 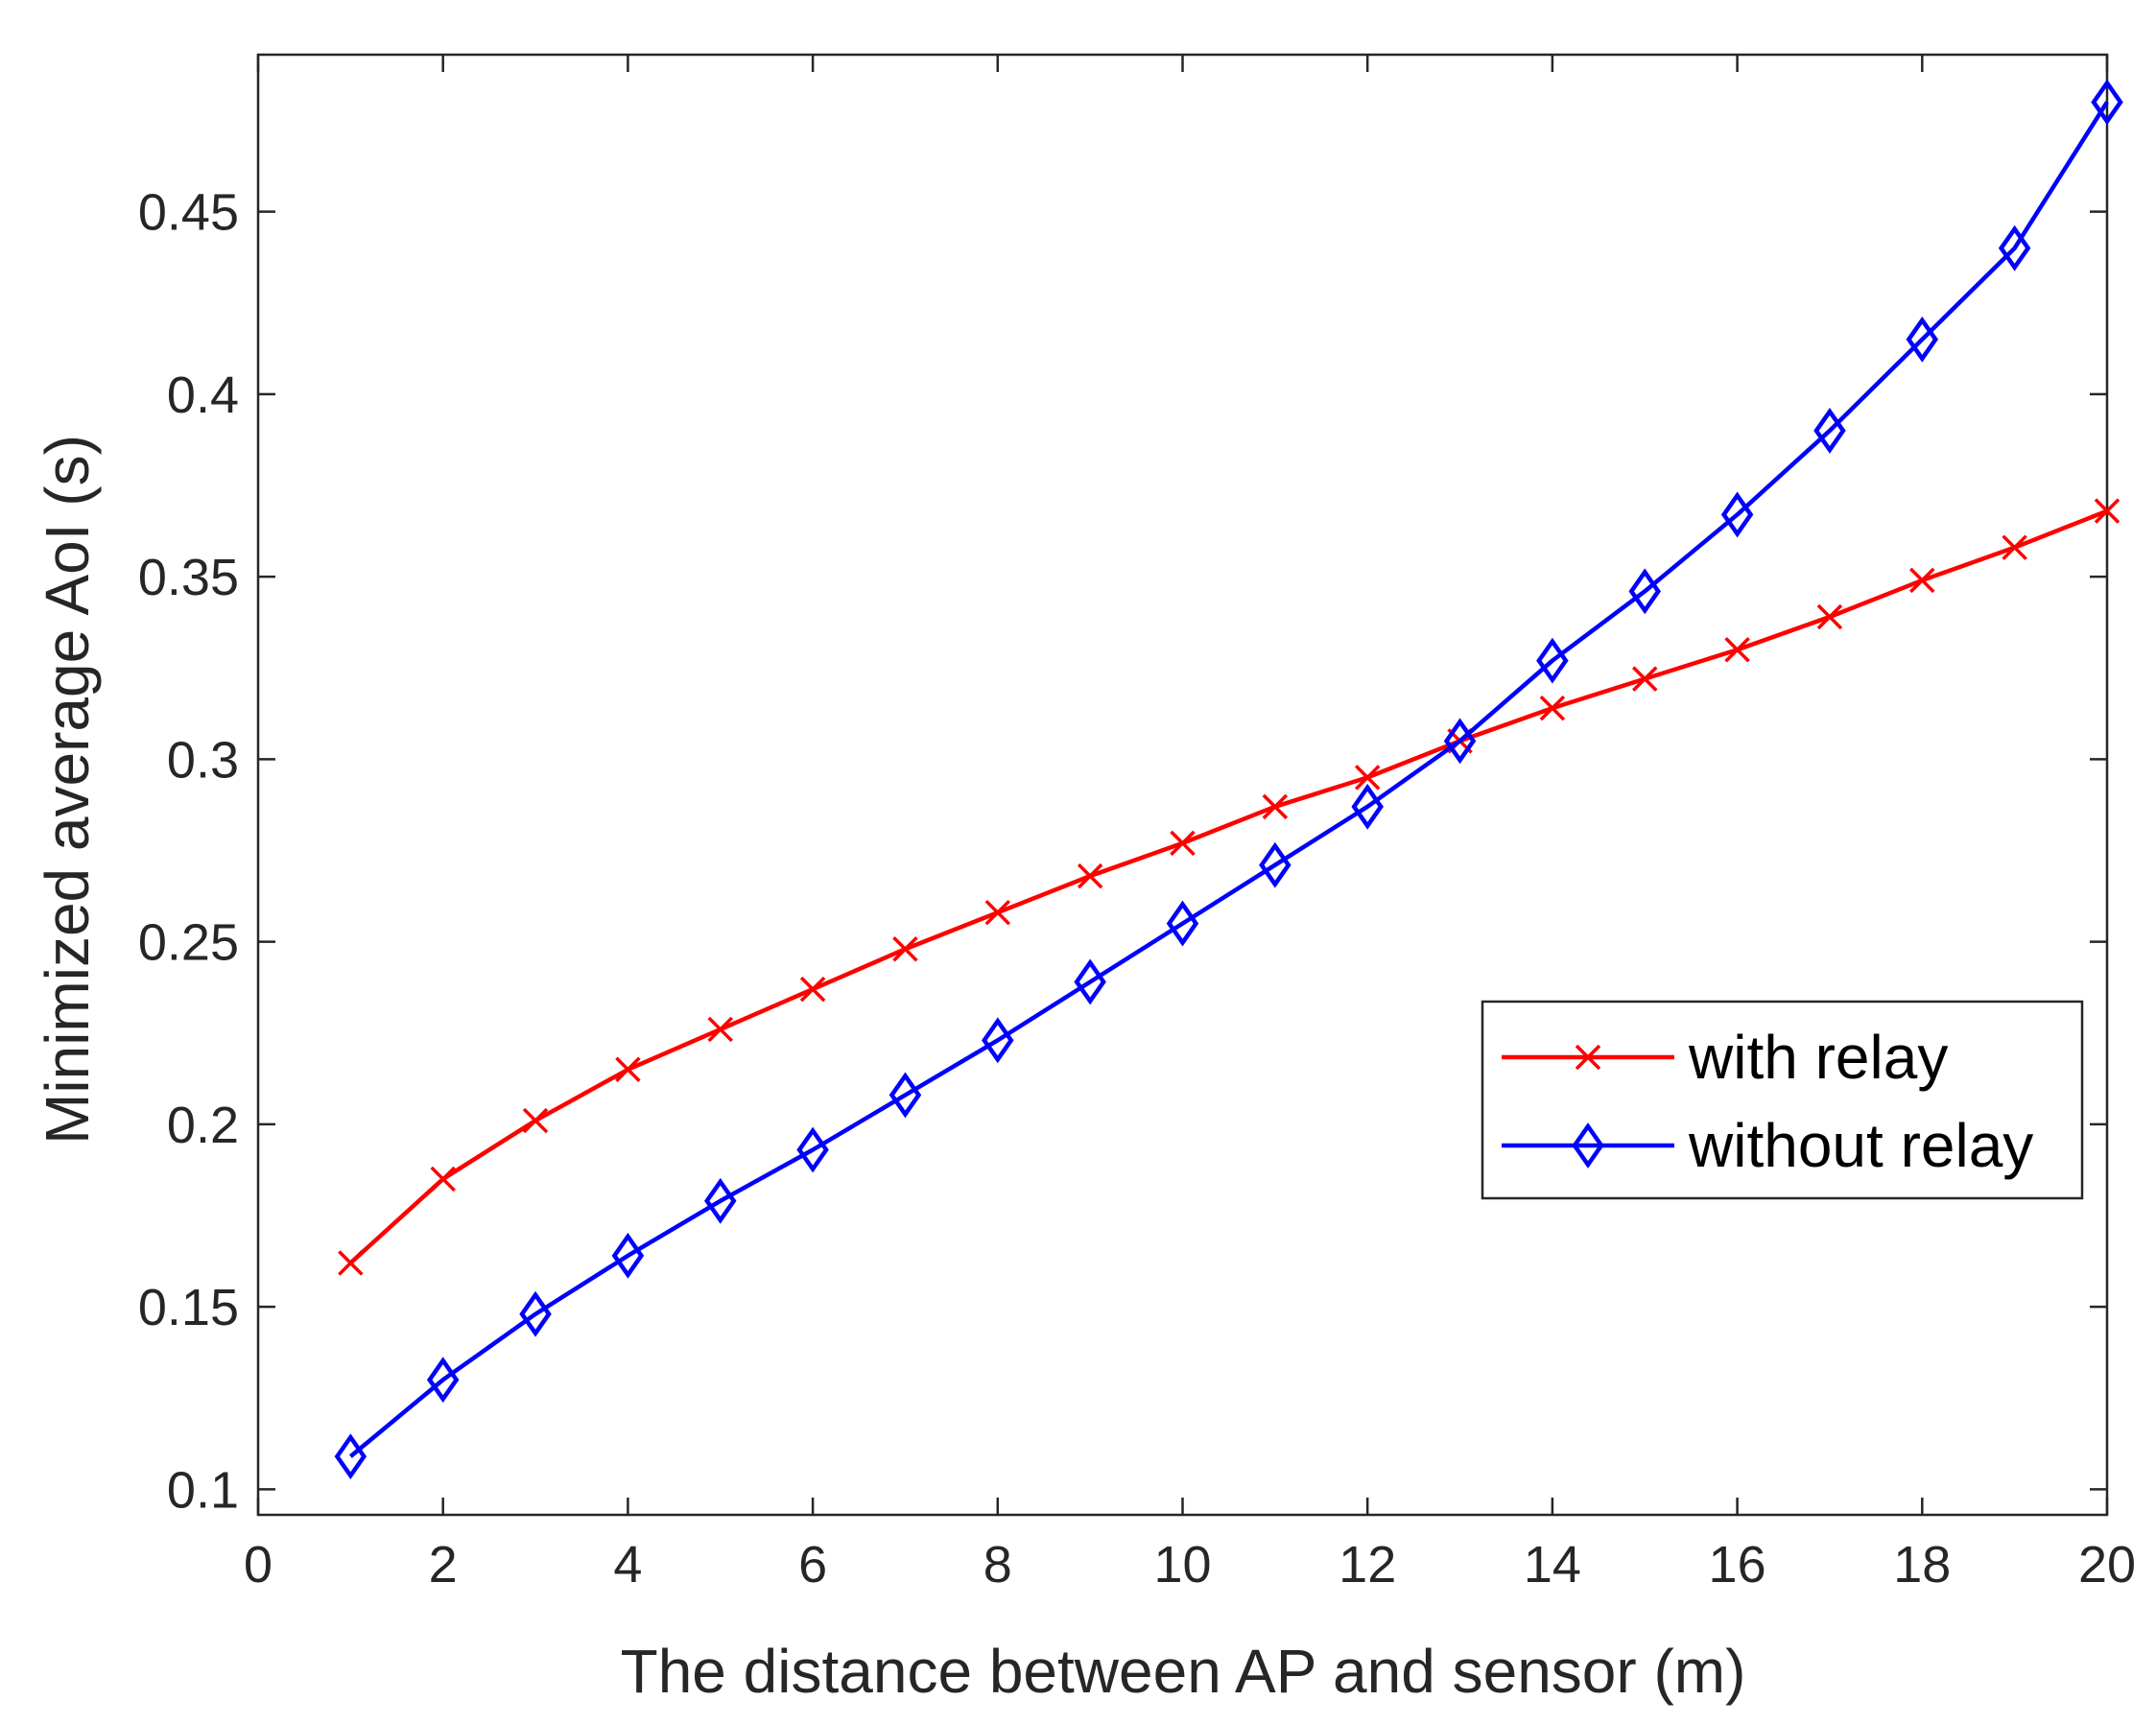 I want to click on y-axis-label: Minimized average AoI (s), so click(x=67, y=790).